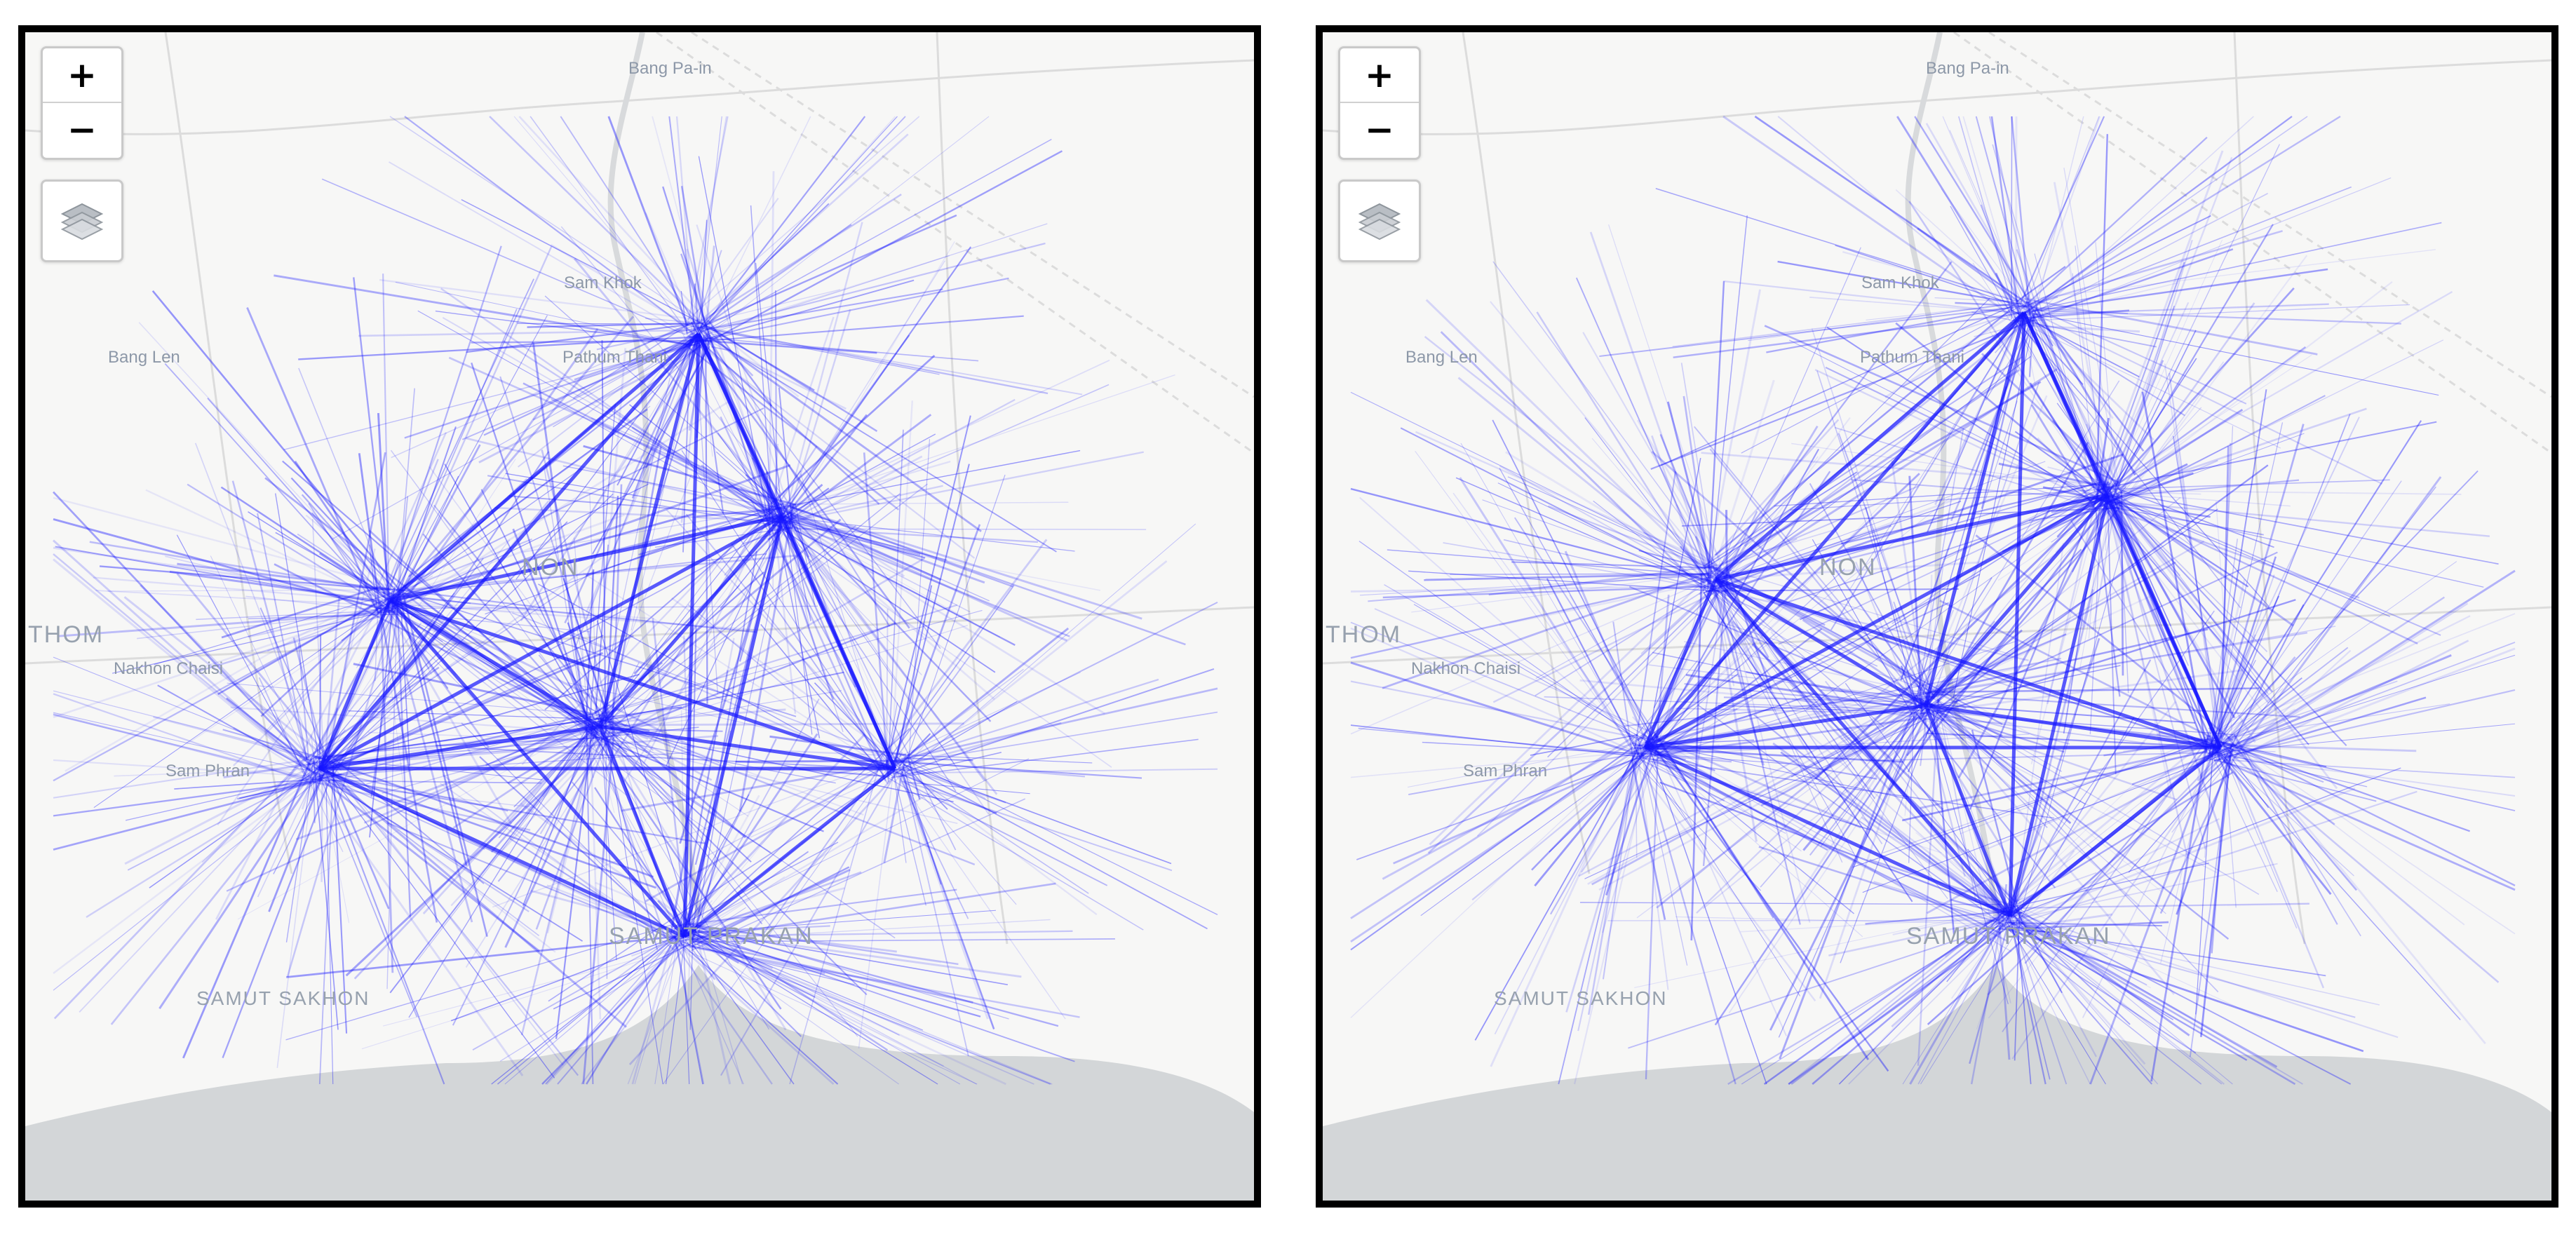 The width and height of the screenshot is (2576, 1237). Describe the element at coordinates (1937, 1083) in the screenshot. I see `sea` at that location.